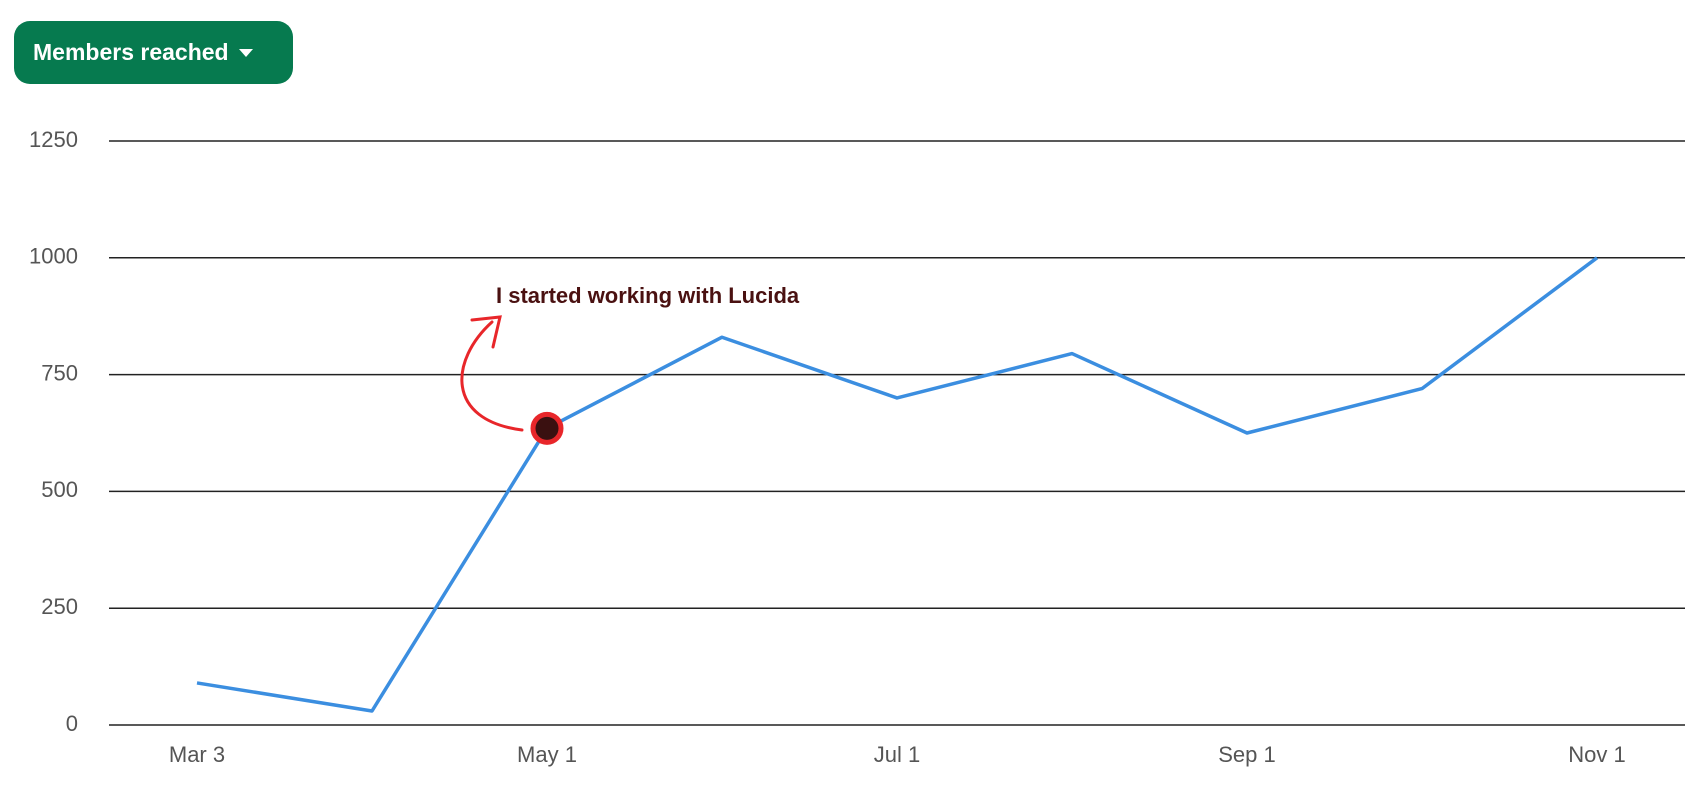  What do you see at coordinates (59, 372) in the screenshot?
I see `y-tick-label: 750` at bounding box center [59, 372].